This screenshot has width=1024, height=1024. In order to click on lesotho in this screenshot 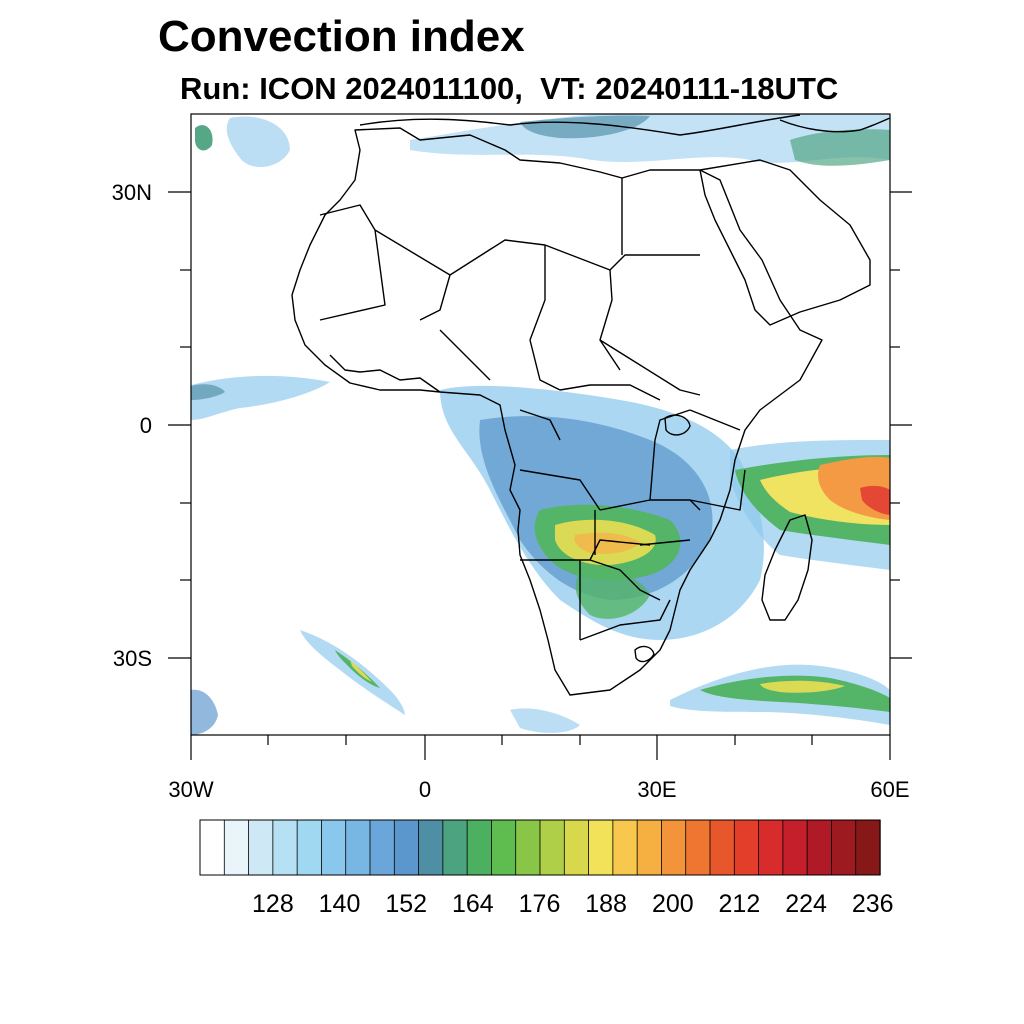, I will do `click(644, 654)`.